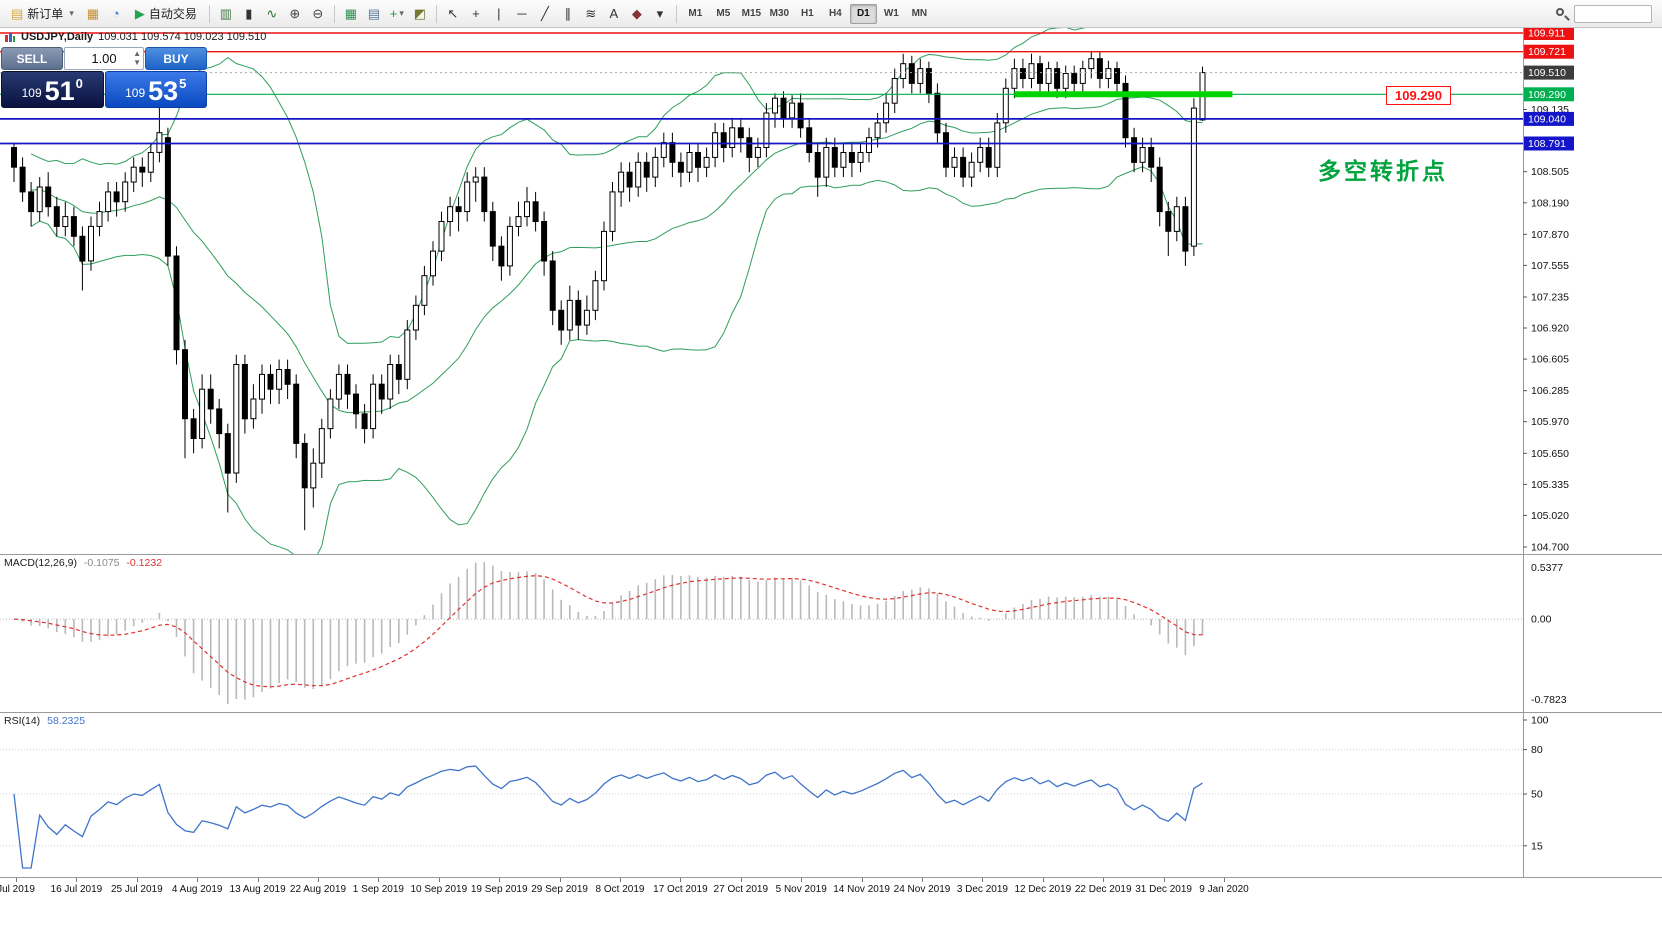 This screenshot has height=950, width=1662. I want to click on svg-text: 105.020, so click(1550, 516).